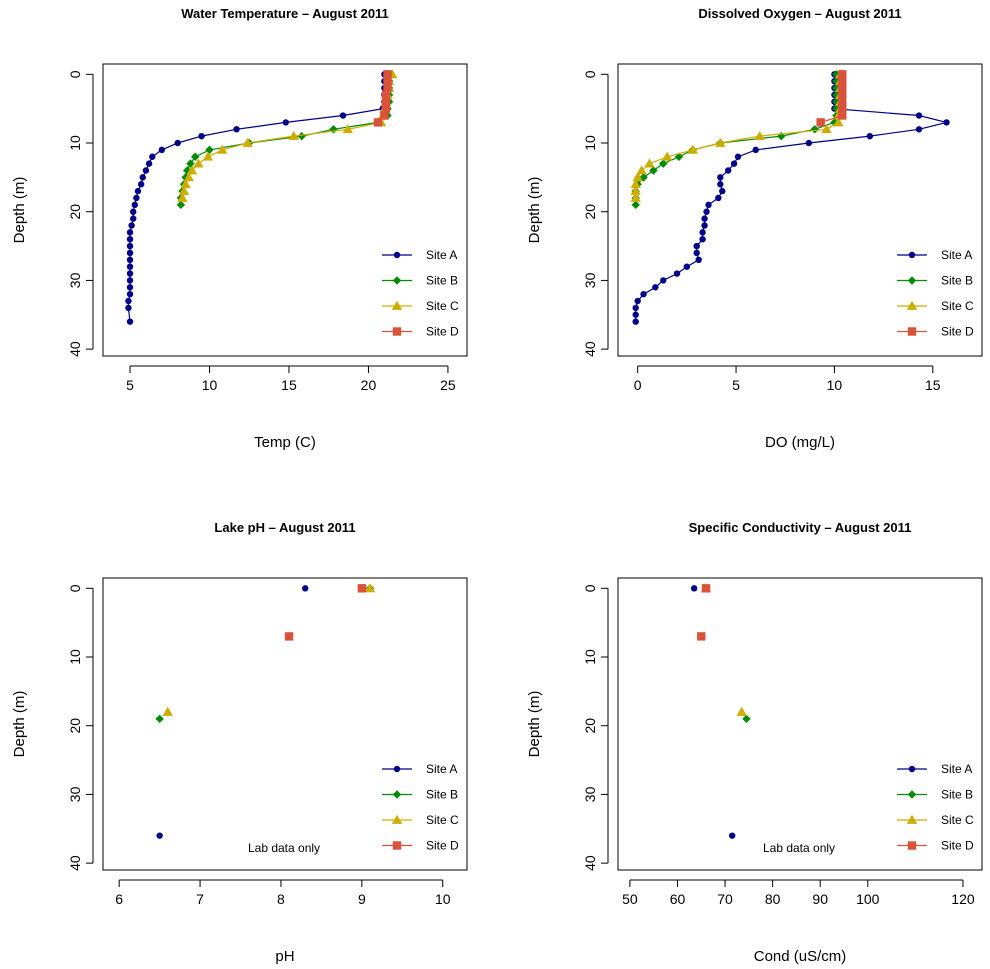  I want to click on x-axis-label: pH, so click(284, 956).